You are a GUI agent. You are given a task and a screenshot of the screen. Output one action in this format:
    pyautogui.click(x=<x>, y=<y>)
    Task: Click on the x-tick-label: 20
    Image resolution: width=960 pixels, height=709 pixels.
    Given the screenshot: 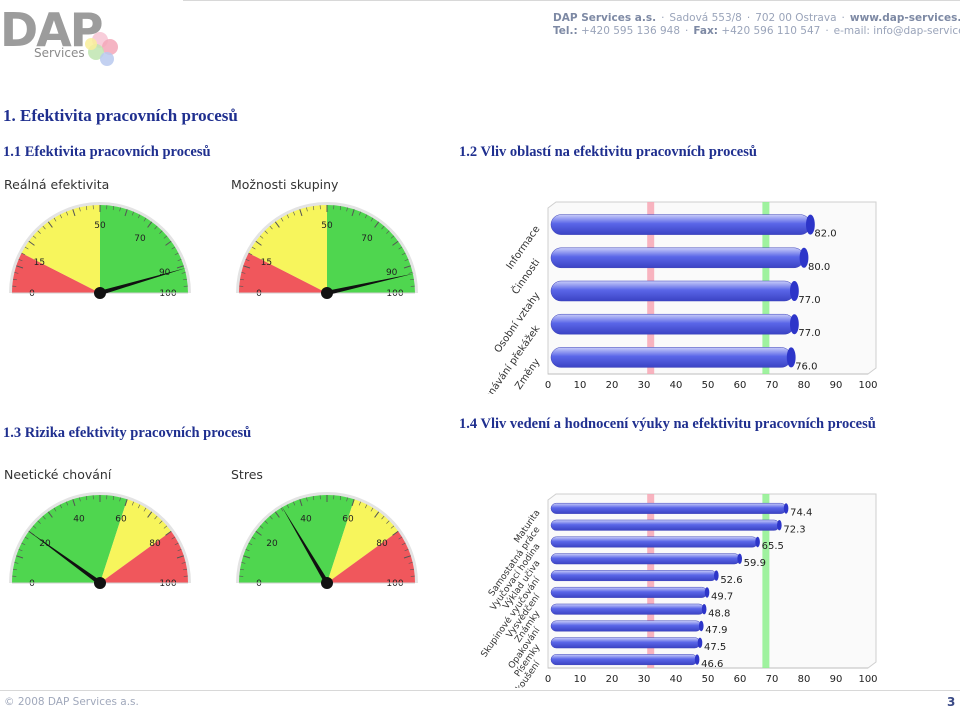 What is the action you would take?
    pyautogui.click(x=612, y=679)
    